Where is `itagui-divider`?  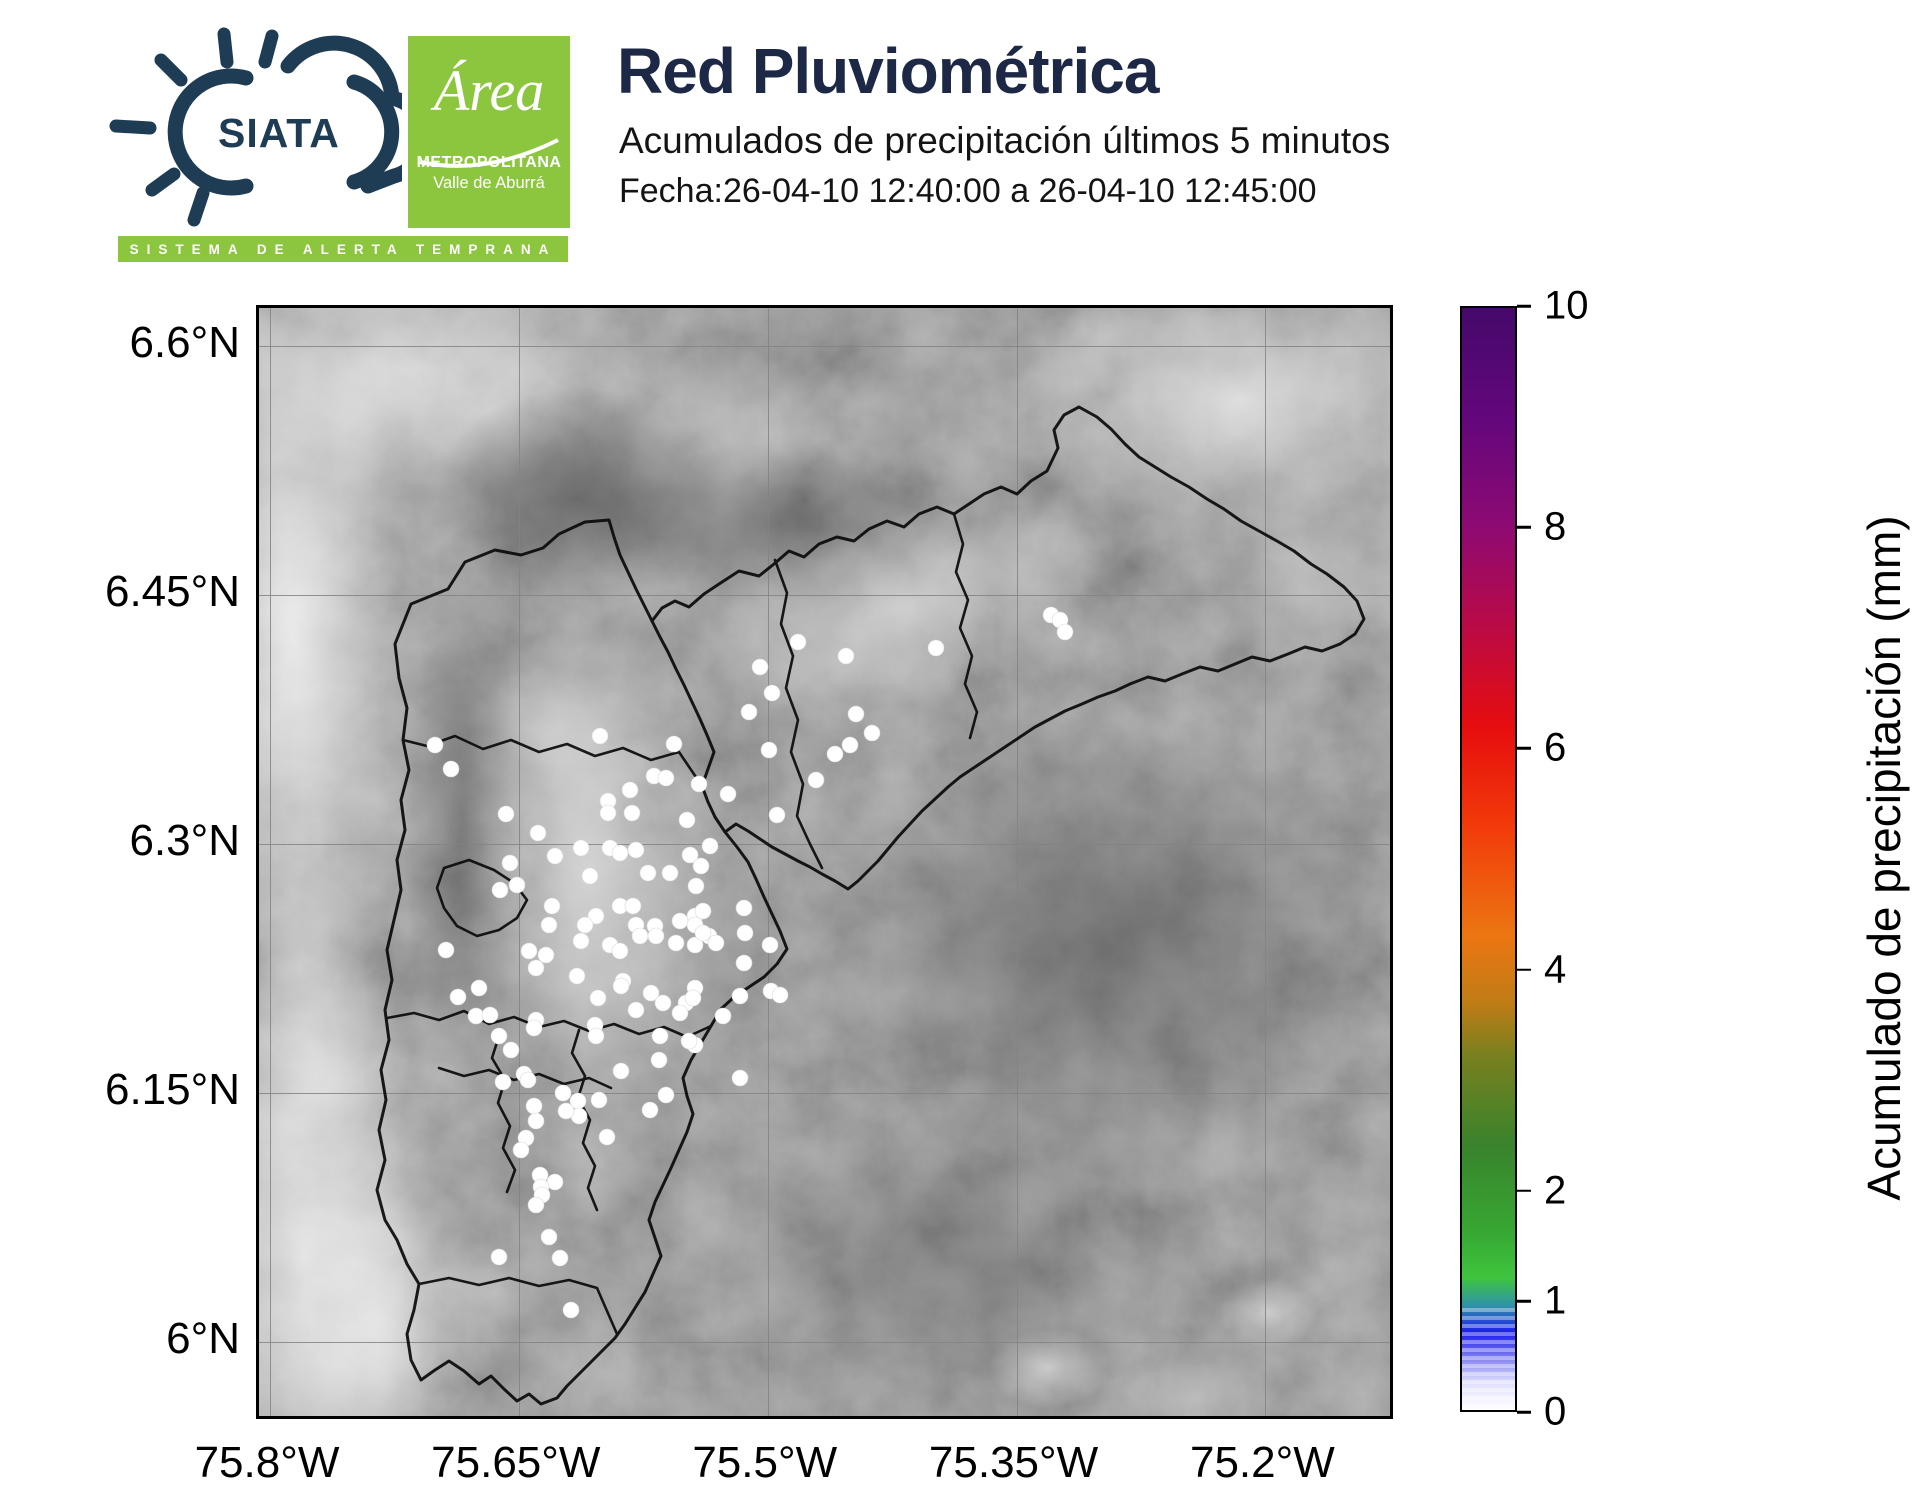
itagui-divider is located at coordinates (503, 1114).